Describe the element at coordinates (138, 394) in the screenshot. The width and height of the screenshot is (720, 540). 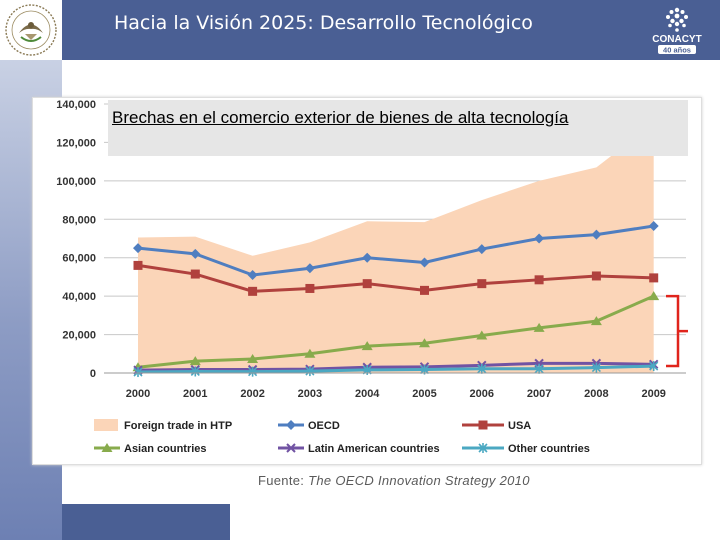
I see `x-tick-label: 2000` at that location.